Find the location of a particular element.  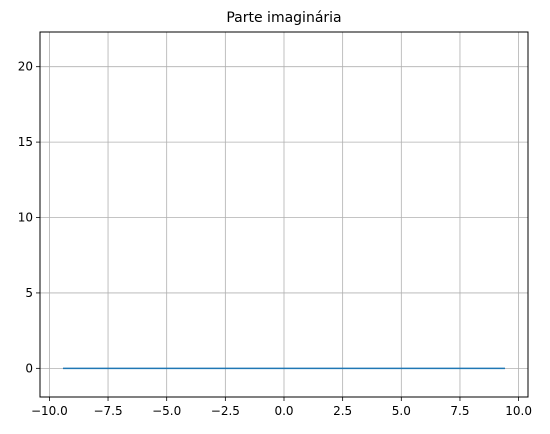

x-axis: −10.0 −7.5 −5.0 −2.5 0.0 2.5 5.0 7.5 10.0 is located at coordinates (281, 407).